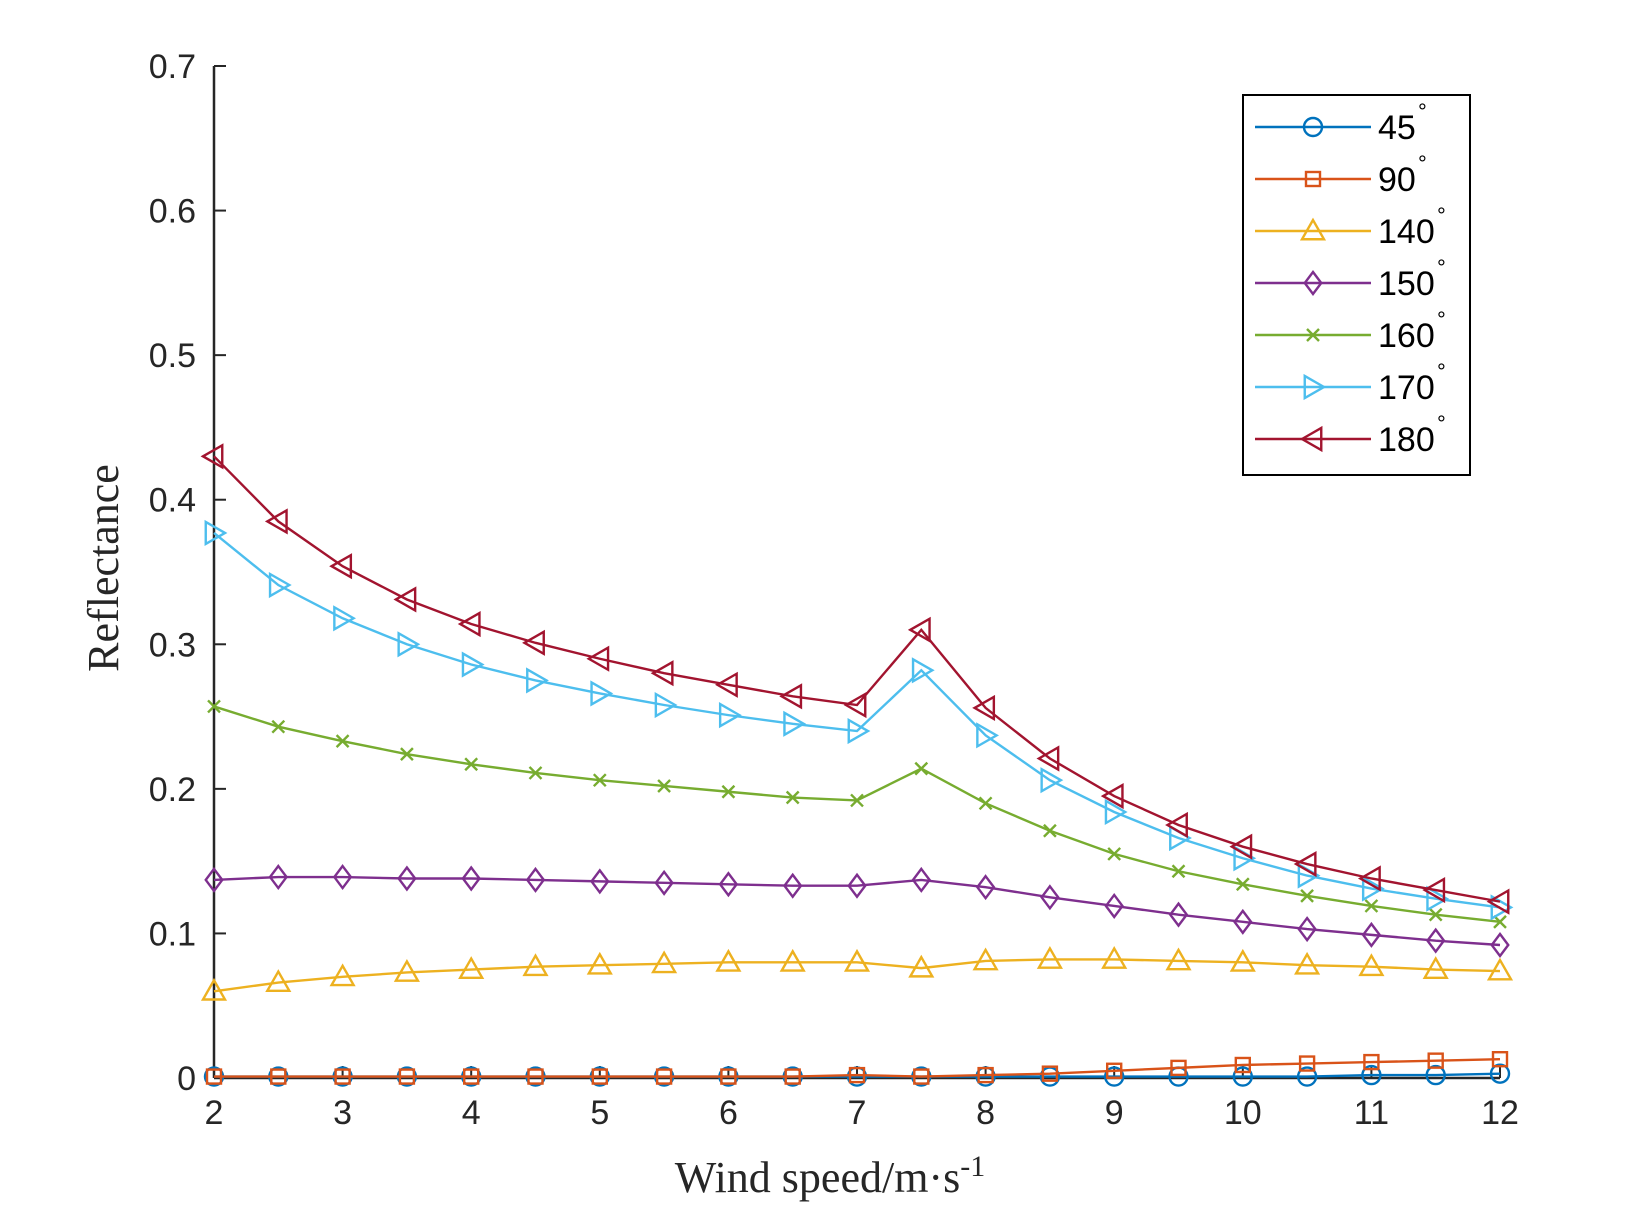  I want to click on chart-legend: 45 °90 °140 °150 °160 °170 °180 °, so click(1356, 285).